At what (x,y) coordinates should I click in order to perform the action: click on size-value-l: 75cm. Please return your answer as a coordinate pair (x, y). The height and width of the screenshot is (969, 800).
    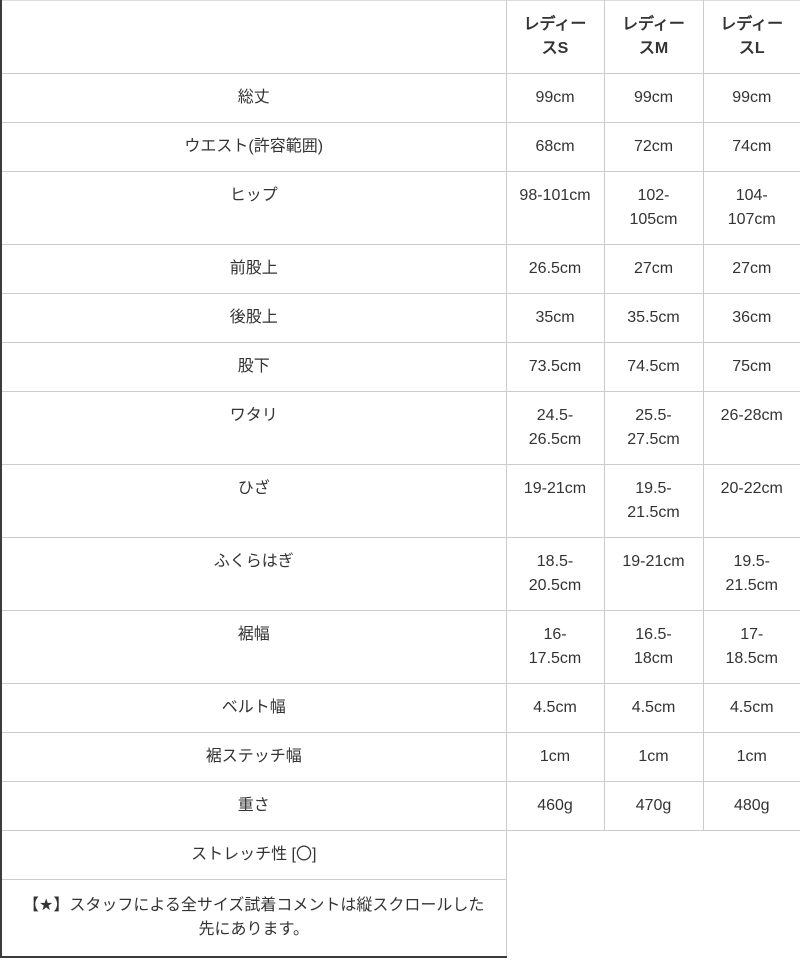
    Looking at the image, I should click on (751, 367).